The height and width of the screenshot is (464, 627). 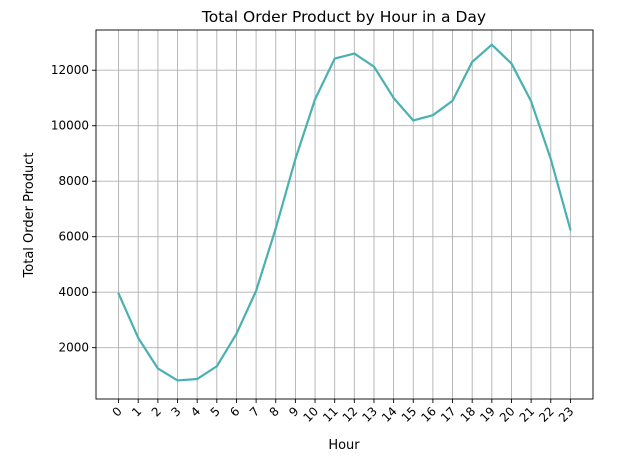 What do you see at coordinates (136, 411) in the screenshot?
I see `x-tick-label: 1` at bounding box center [136, 411].